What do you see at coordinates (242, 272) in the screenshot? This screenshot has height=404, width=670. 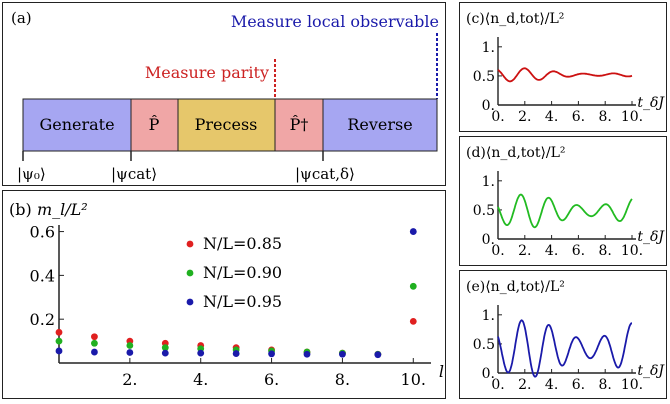 I see `legend-entry: N/L=0.90` at bounding box center [242, 272].